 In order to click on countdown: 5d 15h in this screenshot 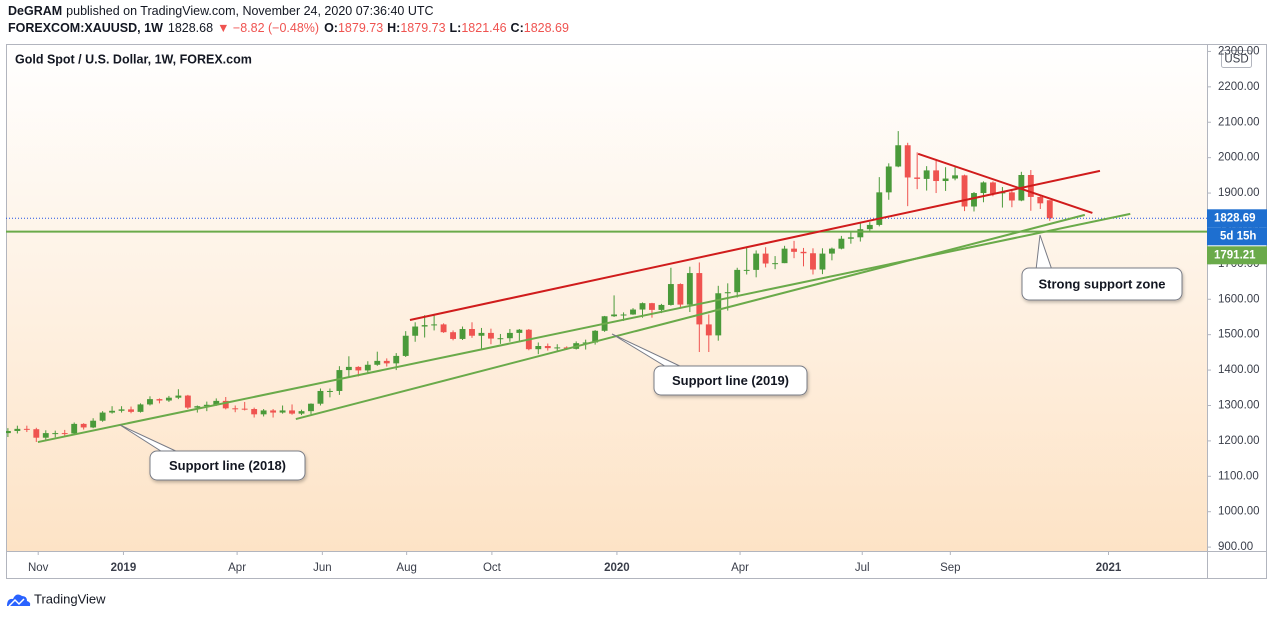, I will do `click(1238, 236)`.